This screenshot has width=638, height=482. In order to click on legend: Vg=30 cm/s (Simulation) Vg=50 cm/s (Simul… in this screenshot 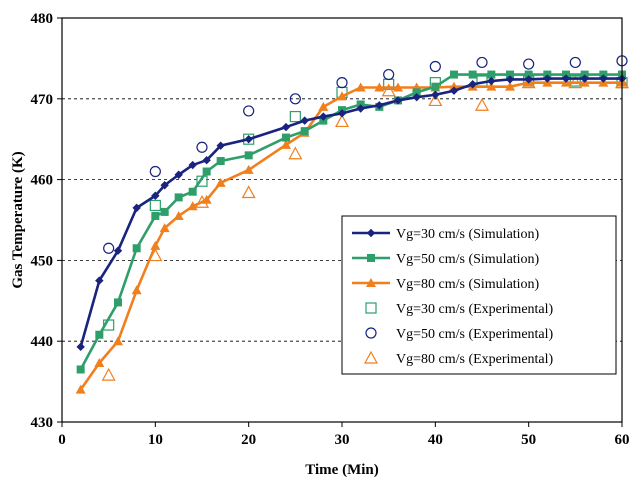, I will do `click(479, 295)`.